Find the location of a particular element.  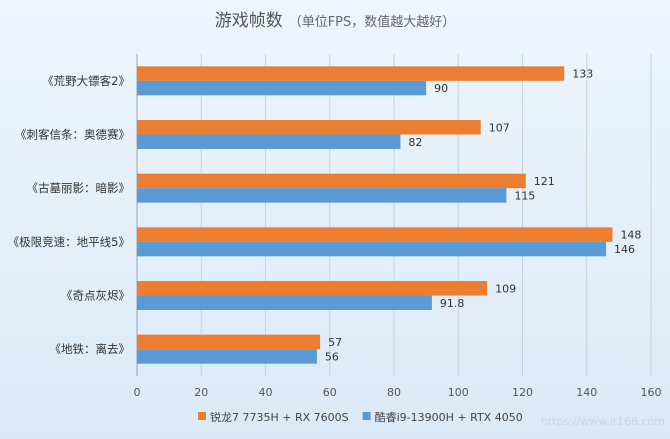

category-label: 《荒野大镖客2》 is located at coordinates (86, 81).